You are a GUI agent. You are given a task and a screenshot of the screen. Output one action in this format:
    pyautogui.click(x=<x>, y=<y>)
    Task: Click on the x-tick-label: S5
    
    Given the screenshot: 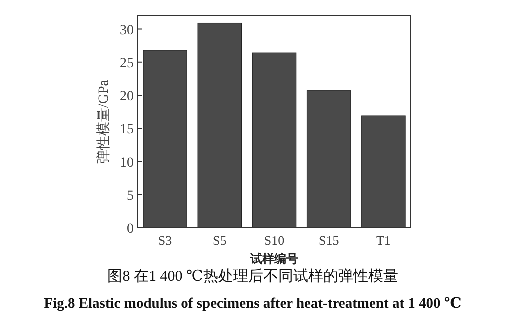 What is the action you would take?
    pyautogui.click(x=220, y=240)
    